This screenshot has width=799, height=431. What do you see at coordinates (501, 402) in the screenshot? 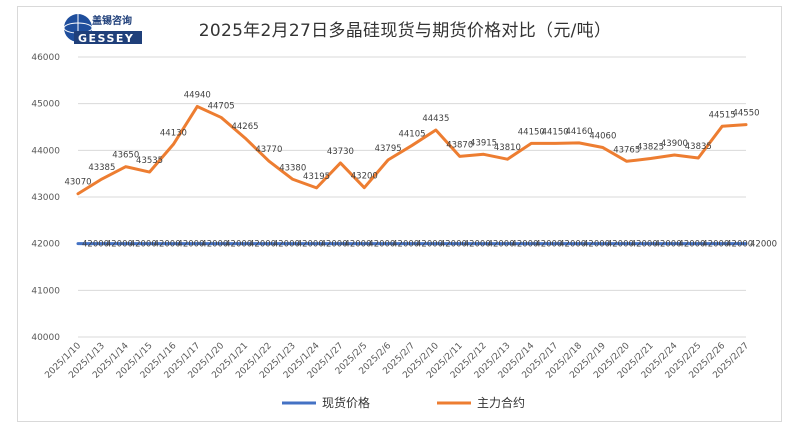
I see `legend-label: 主力合约` at bounding box center [501, 402].